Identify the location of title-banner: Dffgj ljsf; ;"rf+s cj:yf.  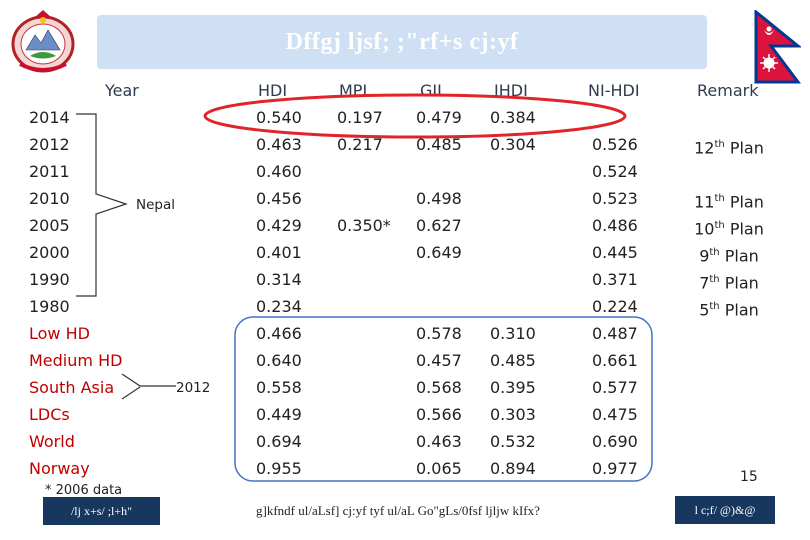
(402, 42).